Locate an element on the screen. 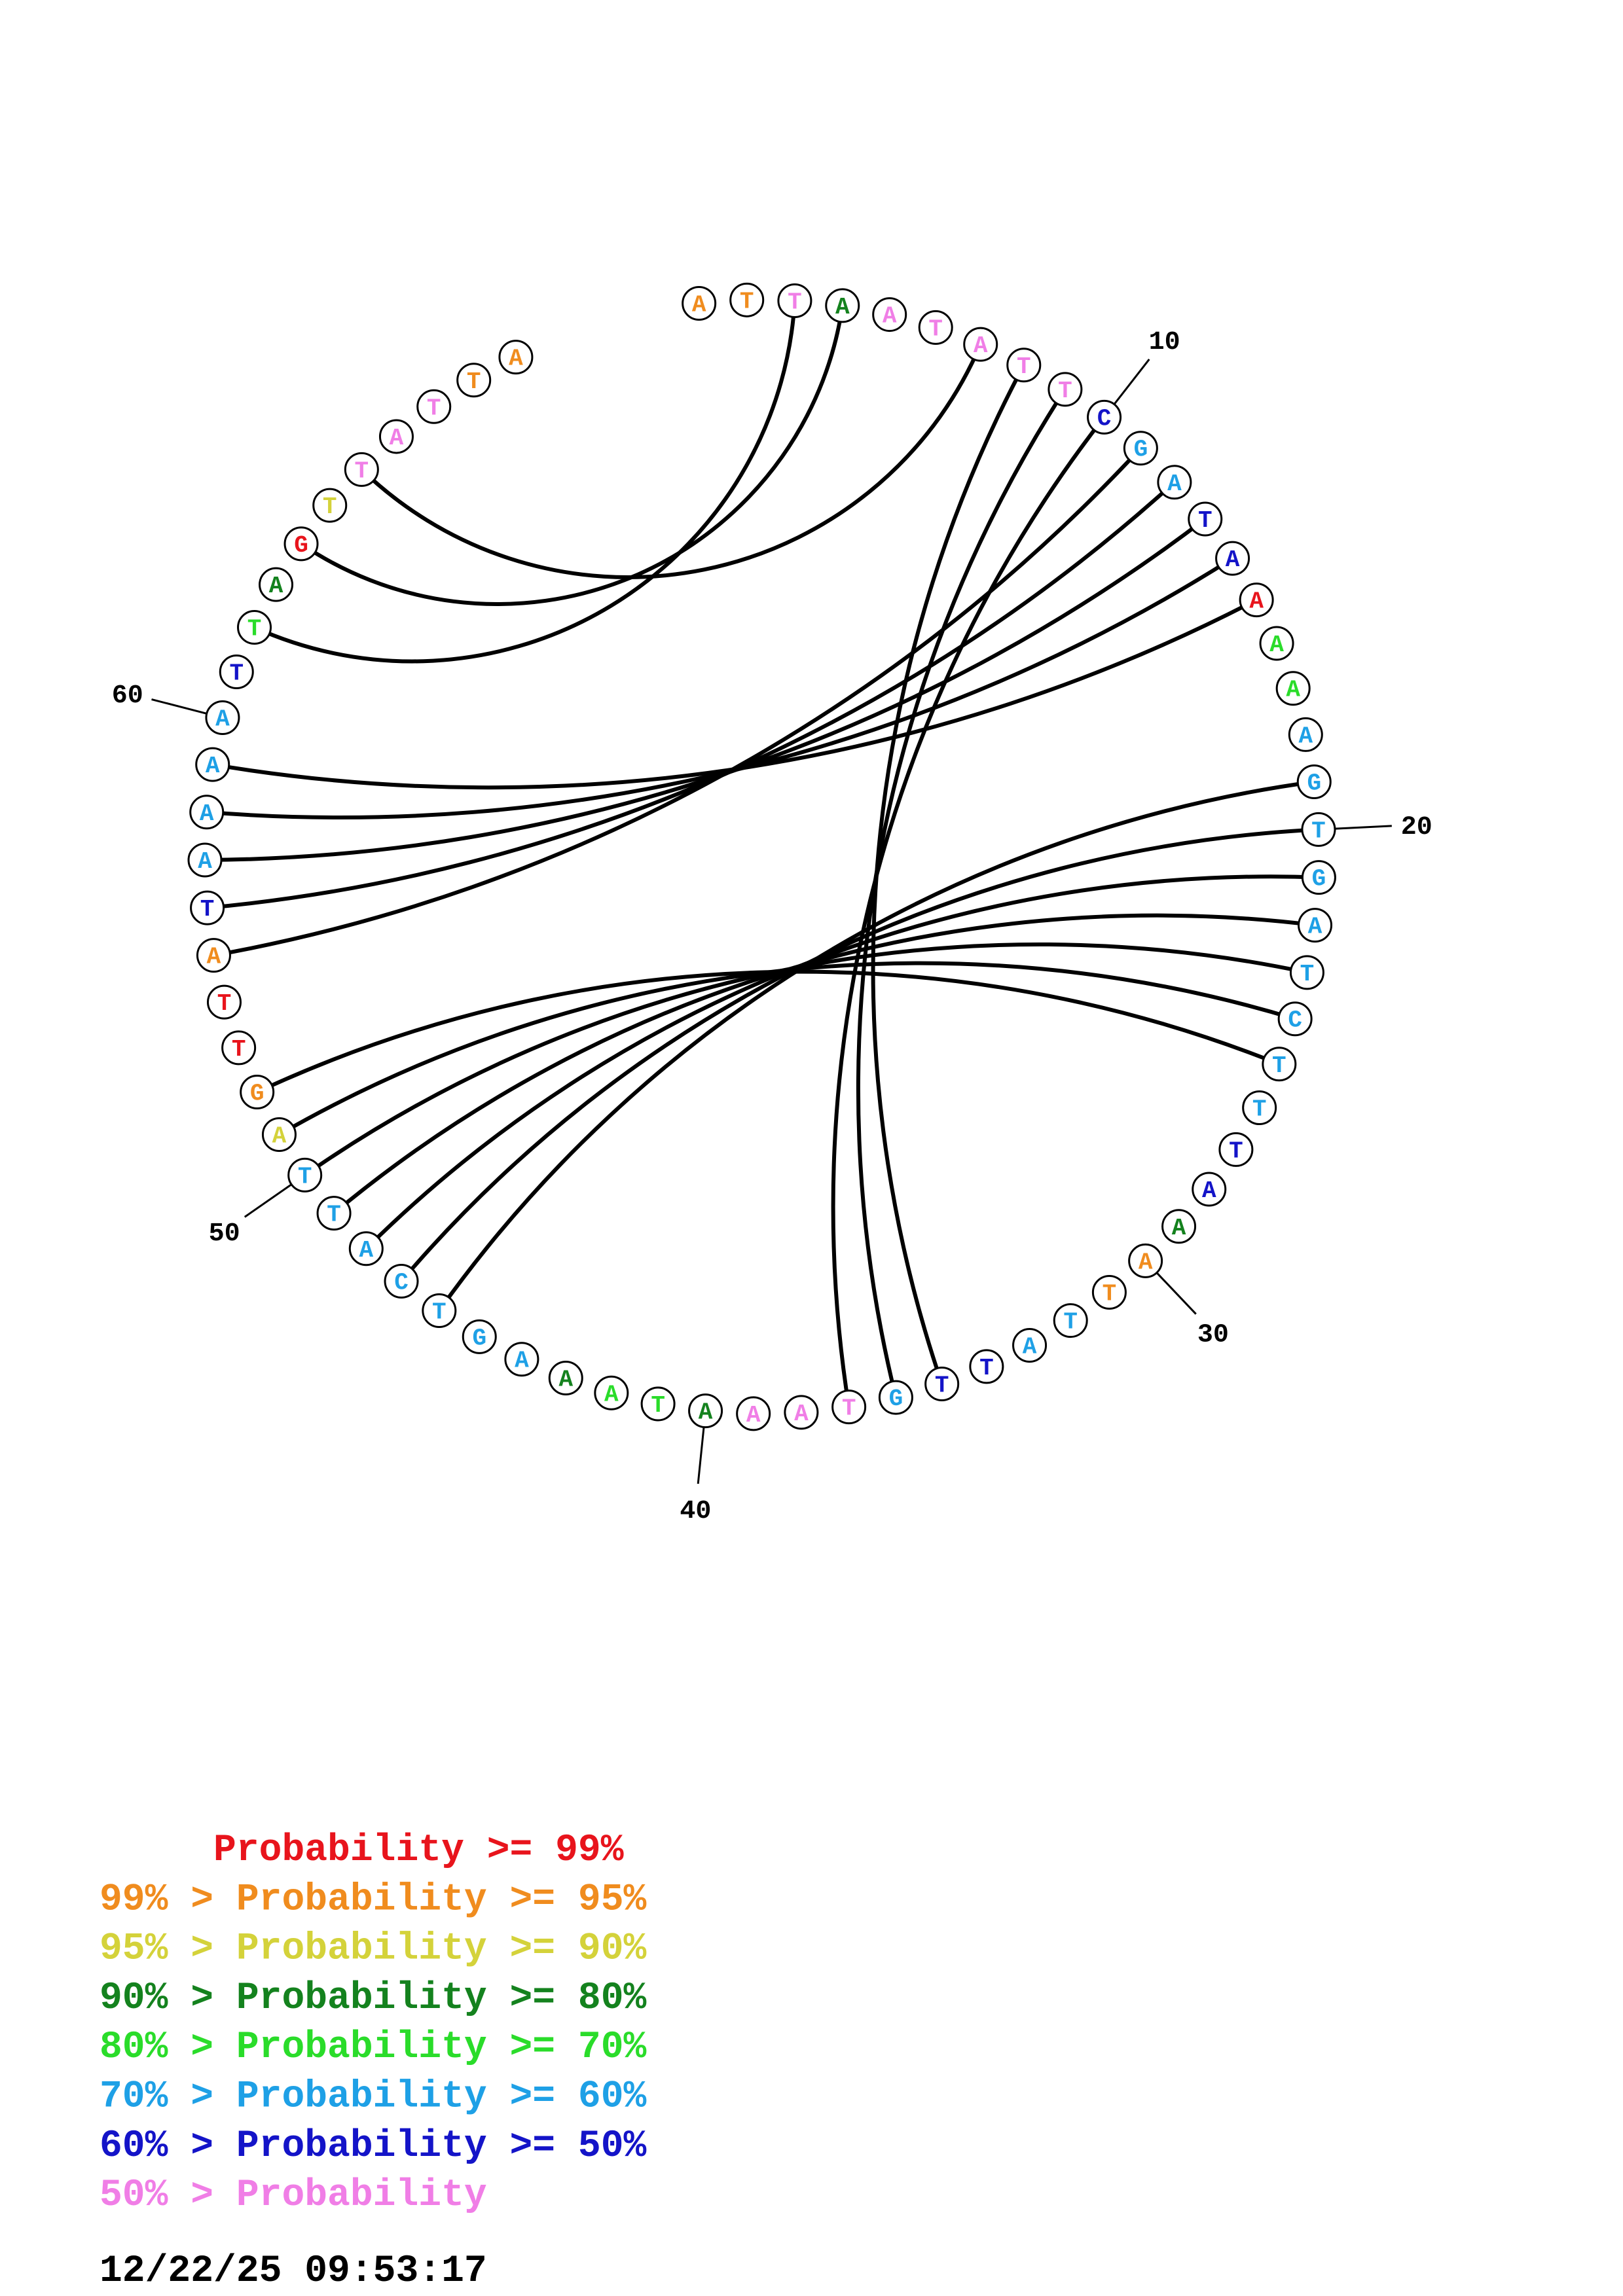 This screenshot has width=1623, height=2296. base-21: G is located at coordinates (1318, 877).